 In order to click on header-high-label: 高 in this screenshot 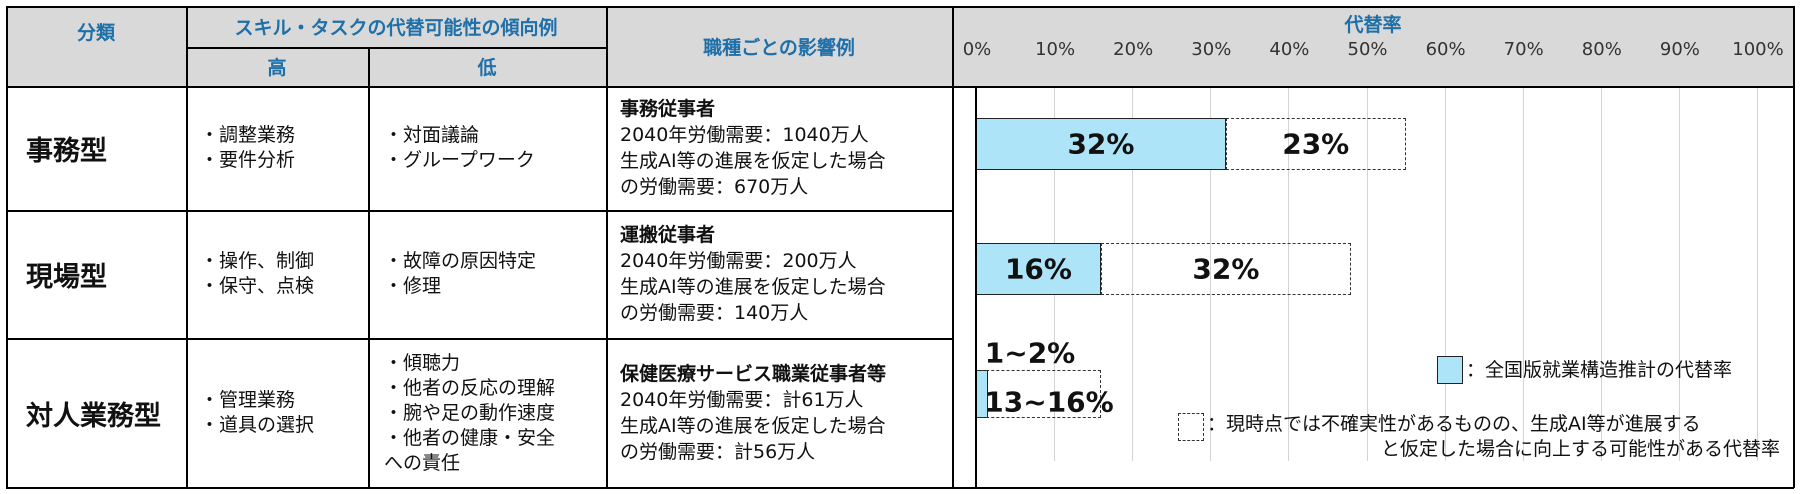, I will do `click(277, 68)`.